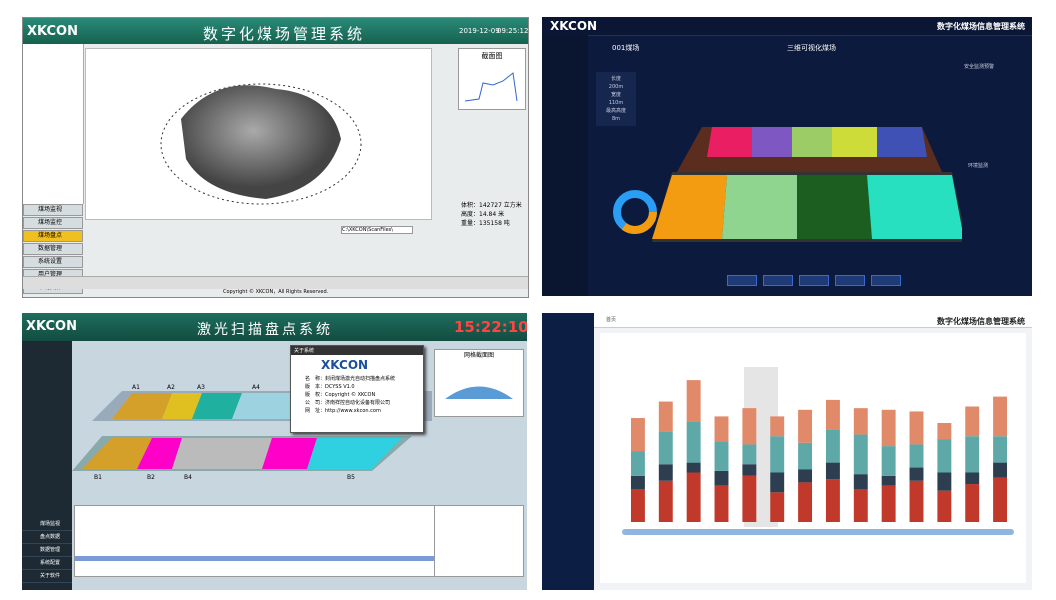 This screenshot has width=1056, height=600. What do you see at coordinates (626, 48) in the screenshot?
I see `yard: 001煤场` at bounding box center [626, 48].